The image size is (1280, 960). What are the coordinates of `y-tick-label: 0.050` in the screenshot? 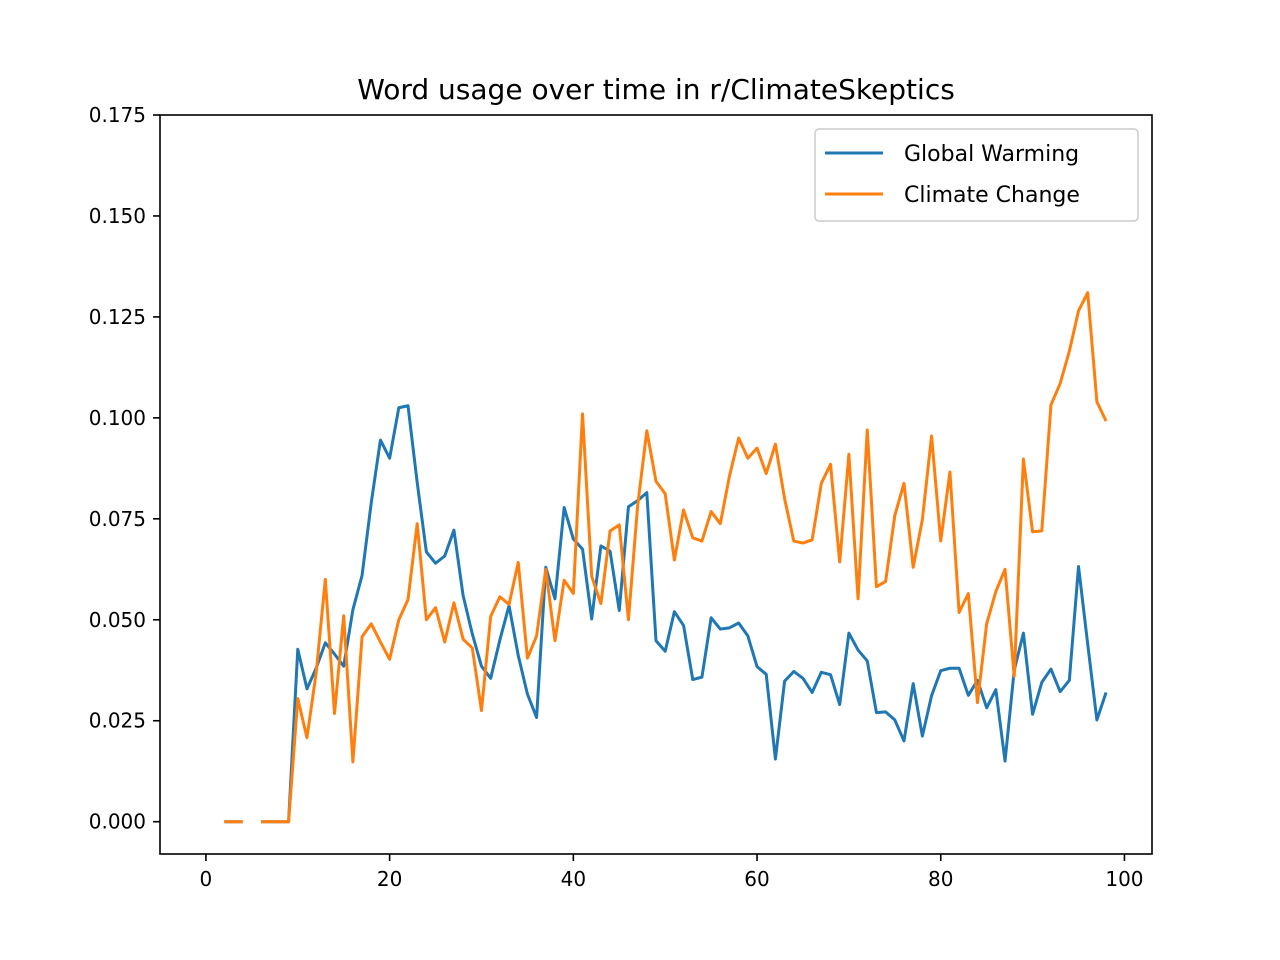 It's located at (117, 620).